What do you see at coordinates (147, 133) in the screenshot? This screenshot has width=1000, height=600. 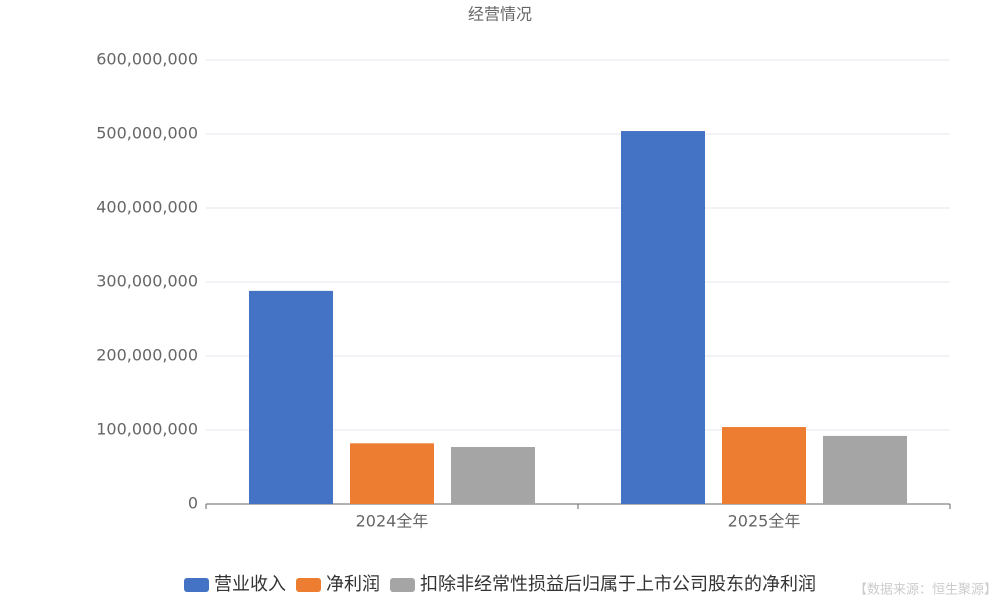 I see `y-tick-label: 500,000,000` at bounding box center [147, 133].